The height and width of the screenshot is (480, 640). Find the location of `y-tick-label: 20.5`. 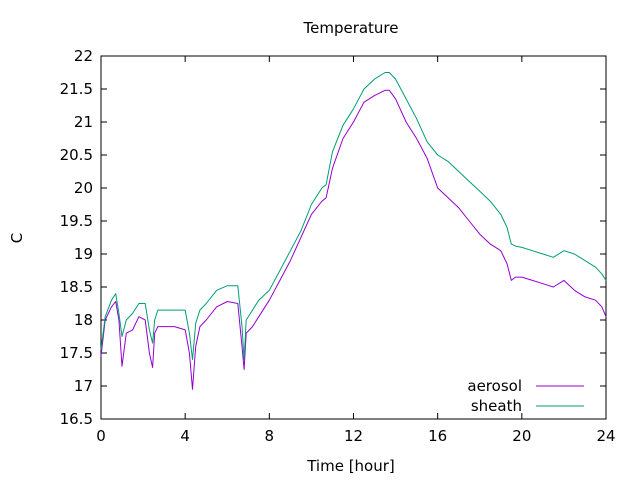

y-tick-label: 20.5 is located at coordinates (76, 155).